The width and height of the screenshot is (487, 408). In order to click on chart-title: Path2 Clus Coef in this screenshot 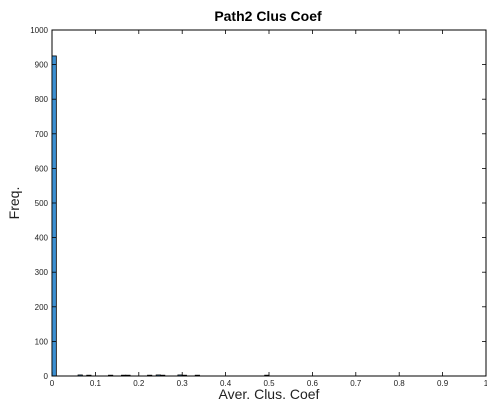, I will do `click(268, 16)`.